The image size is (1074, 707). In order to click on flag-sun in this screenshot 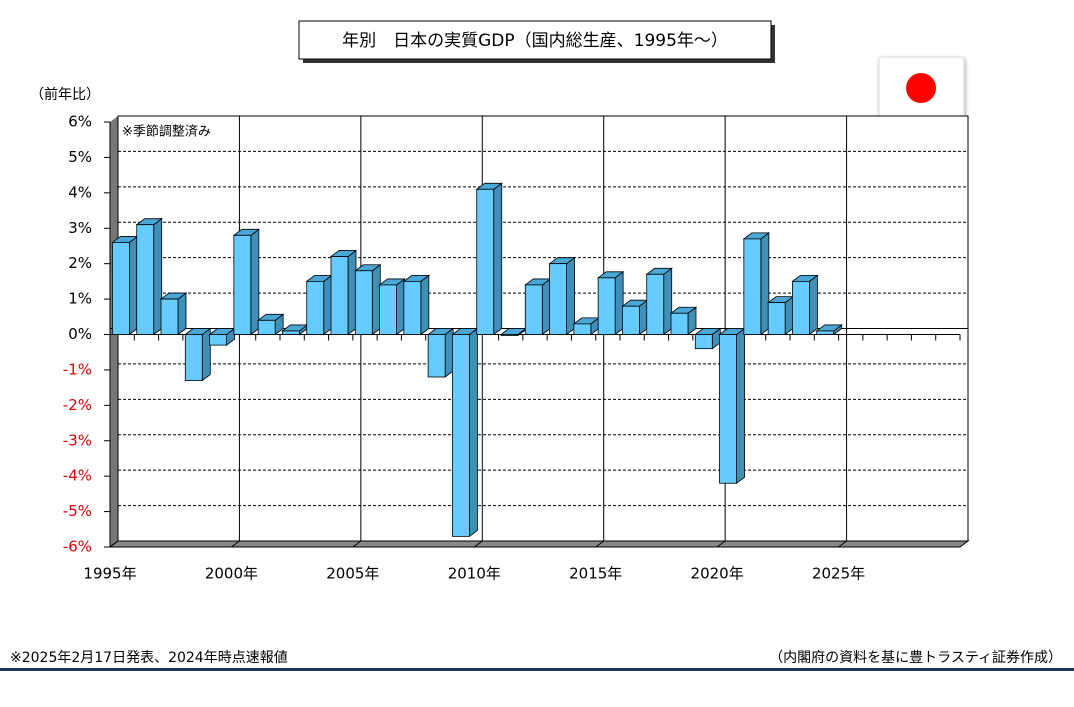, I will do `click(921, 88)`.